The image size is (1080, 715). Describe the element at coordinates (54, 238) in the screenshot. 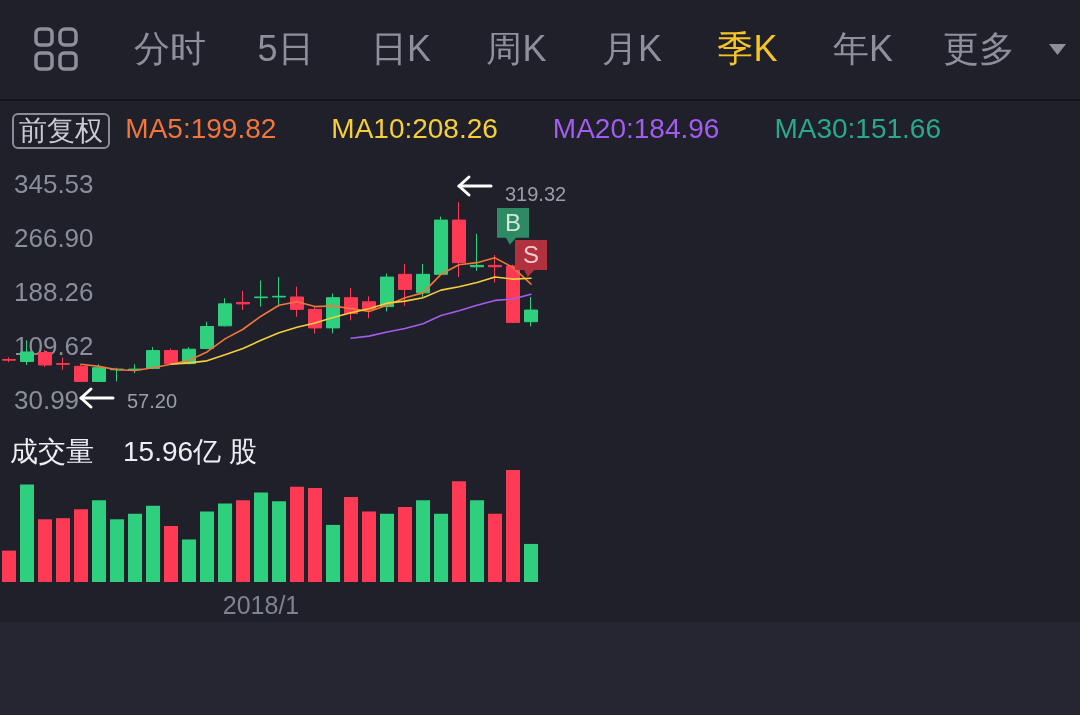

I see `y-tick-label: 266.90` at that location.